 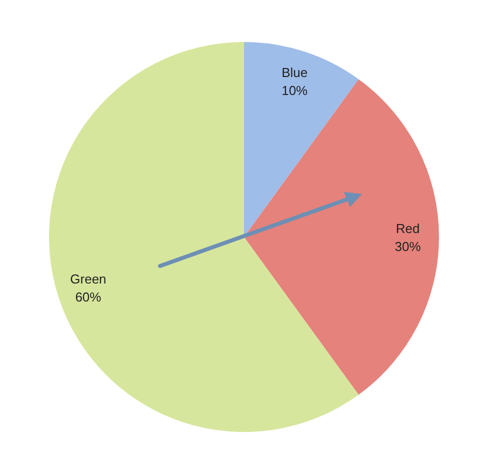 I want to click on data-label: 10%, so click(x=295, y=90).